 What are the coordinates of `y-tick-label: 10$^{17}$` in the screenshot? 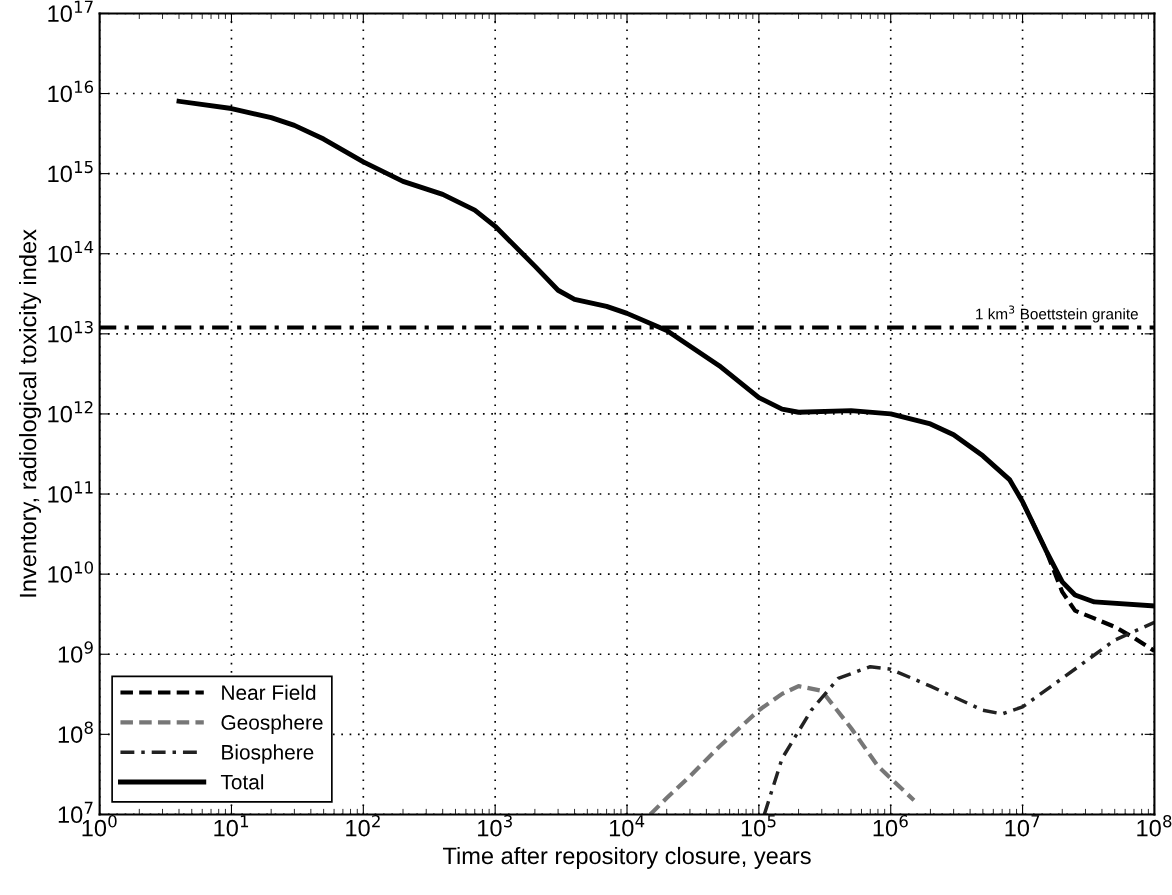 It's located at (70, 11).